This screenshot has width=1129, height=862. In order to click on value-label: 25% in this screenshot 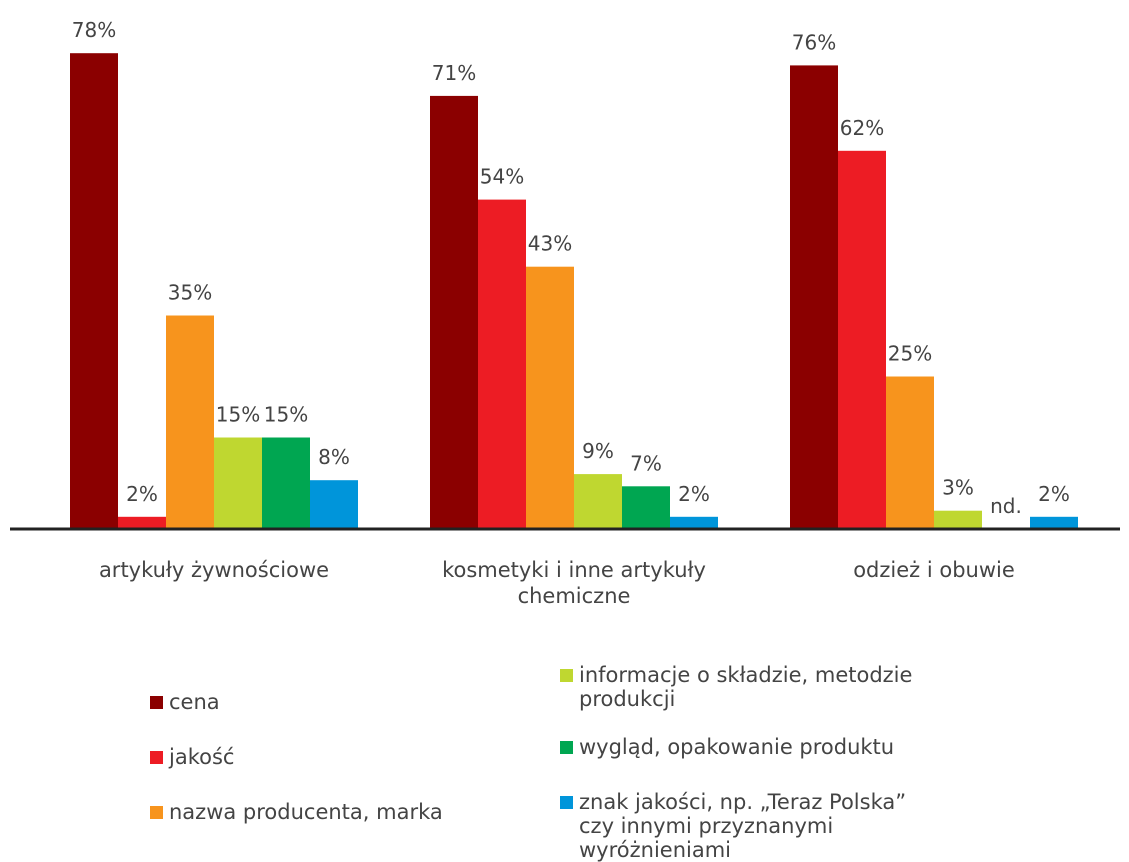, I will do `click(910, 354)`.